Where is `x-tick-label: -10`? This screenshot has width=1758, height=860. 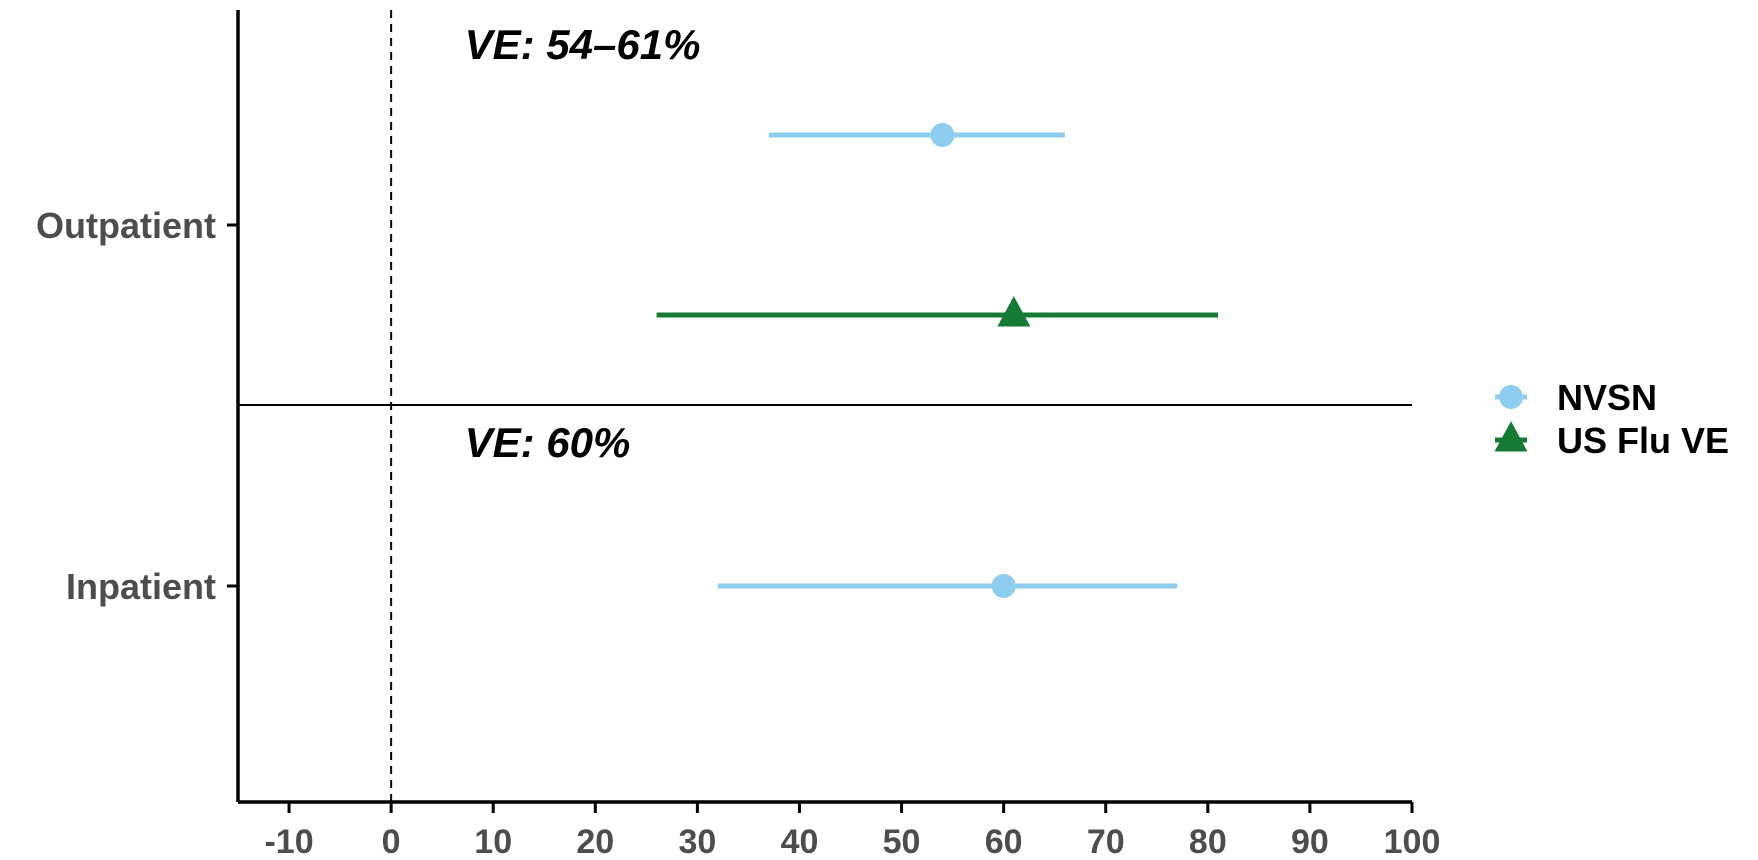 x-tick-label: -10 is located at coordinates (288, 841).